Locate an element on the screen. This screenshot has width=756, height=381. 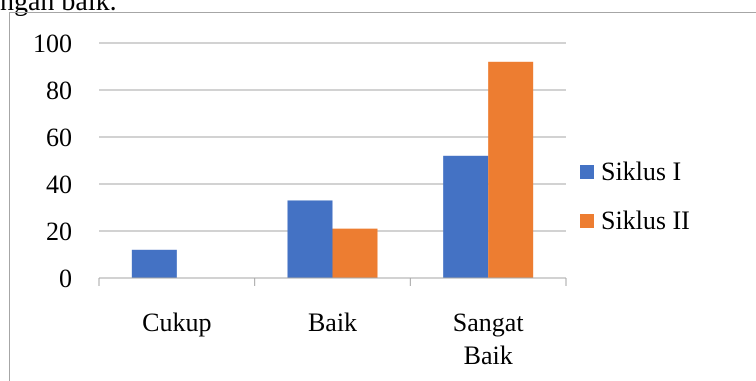
bar-siklus-ii-sangat-baik is located at coordinates (511, 169).